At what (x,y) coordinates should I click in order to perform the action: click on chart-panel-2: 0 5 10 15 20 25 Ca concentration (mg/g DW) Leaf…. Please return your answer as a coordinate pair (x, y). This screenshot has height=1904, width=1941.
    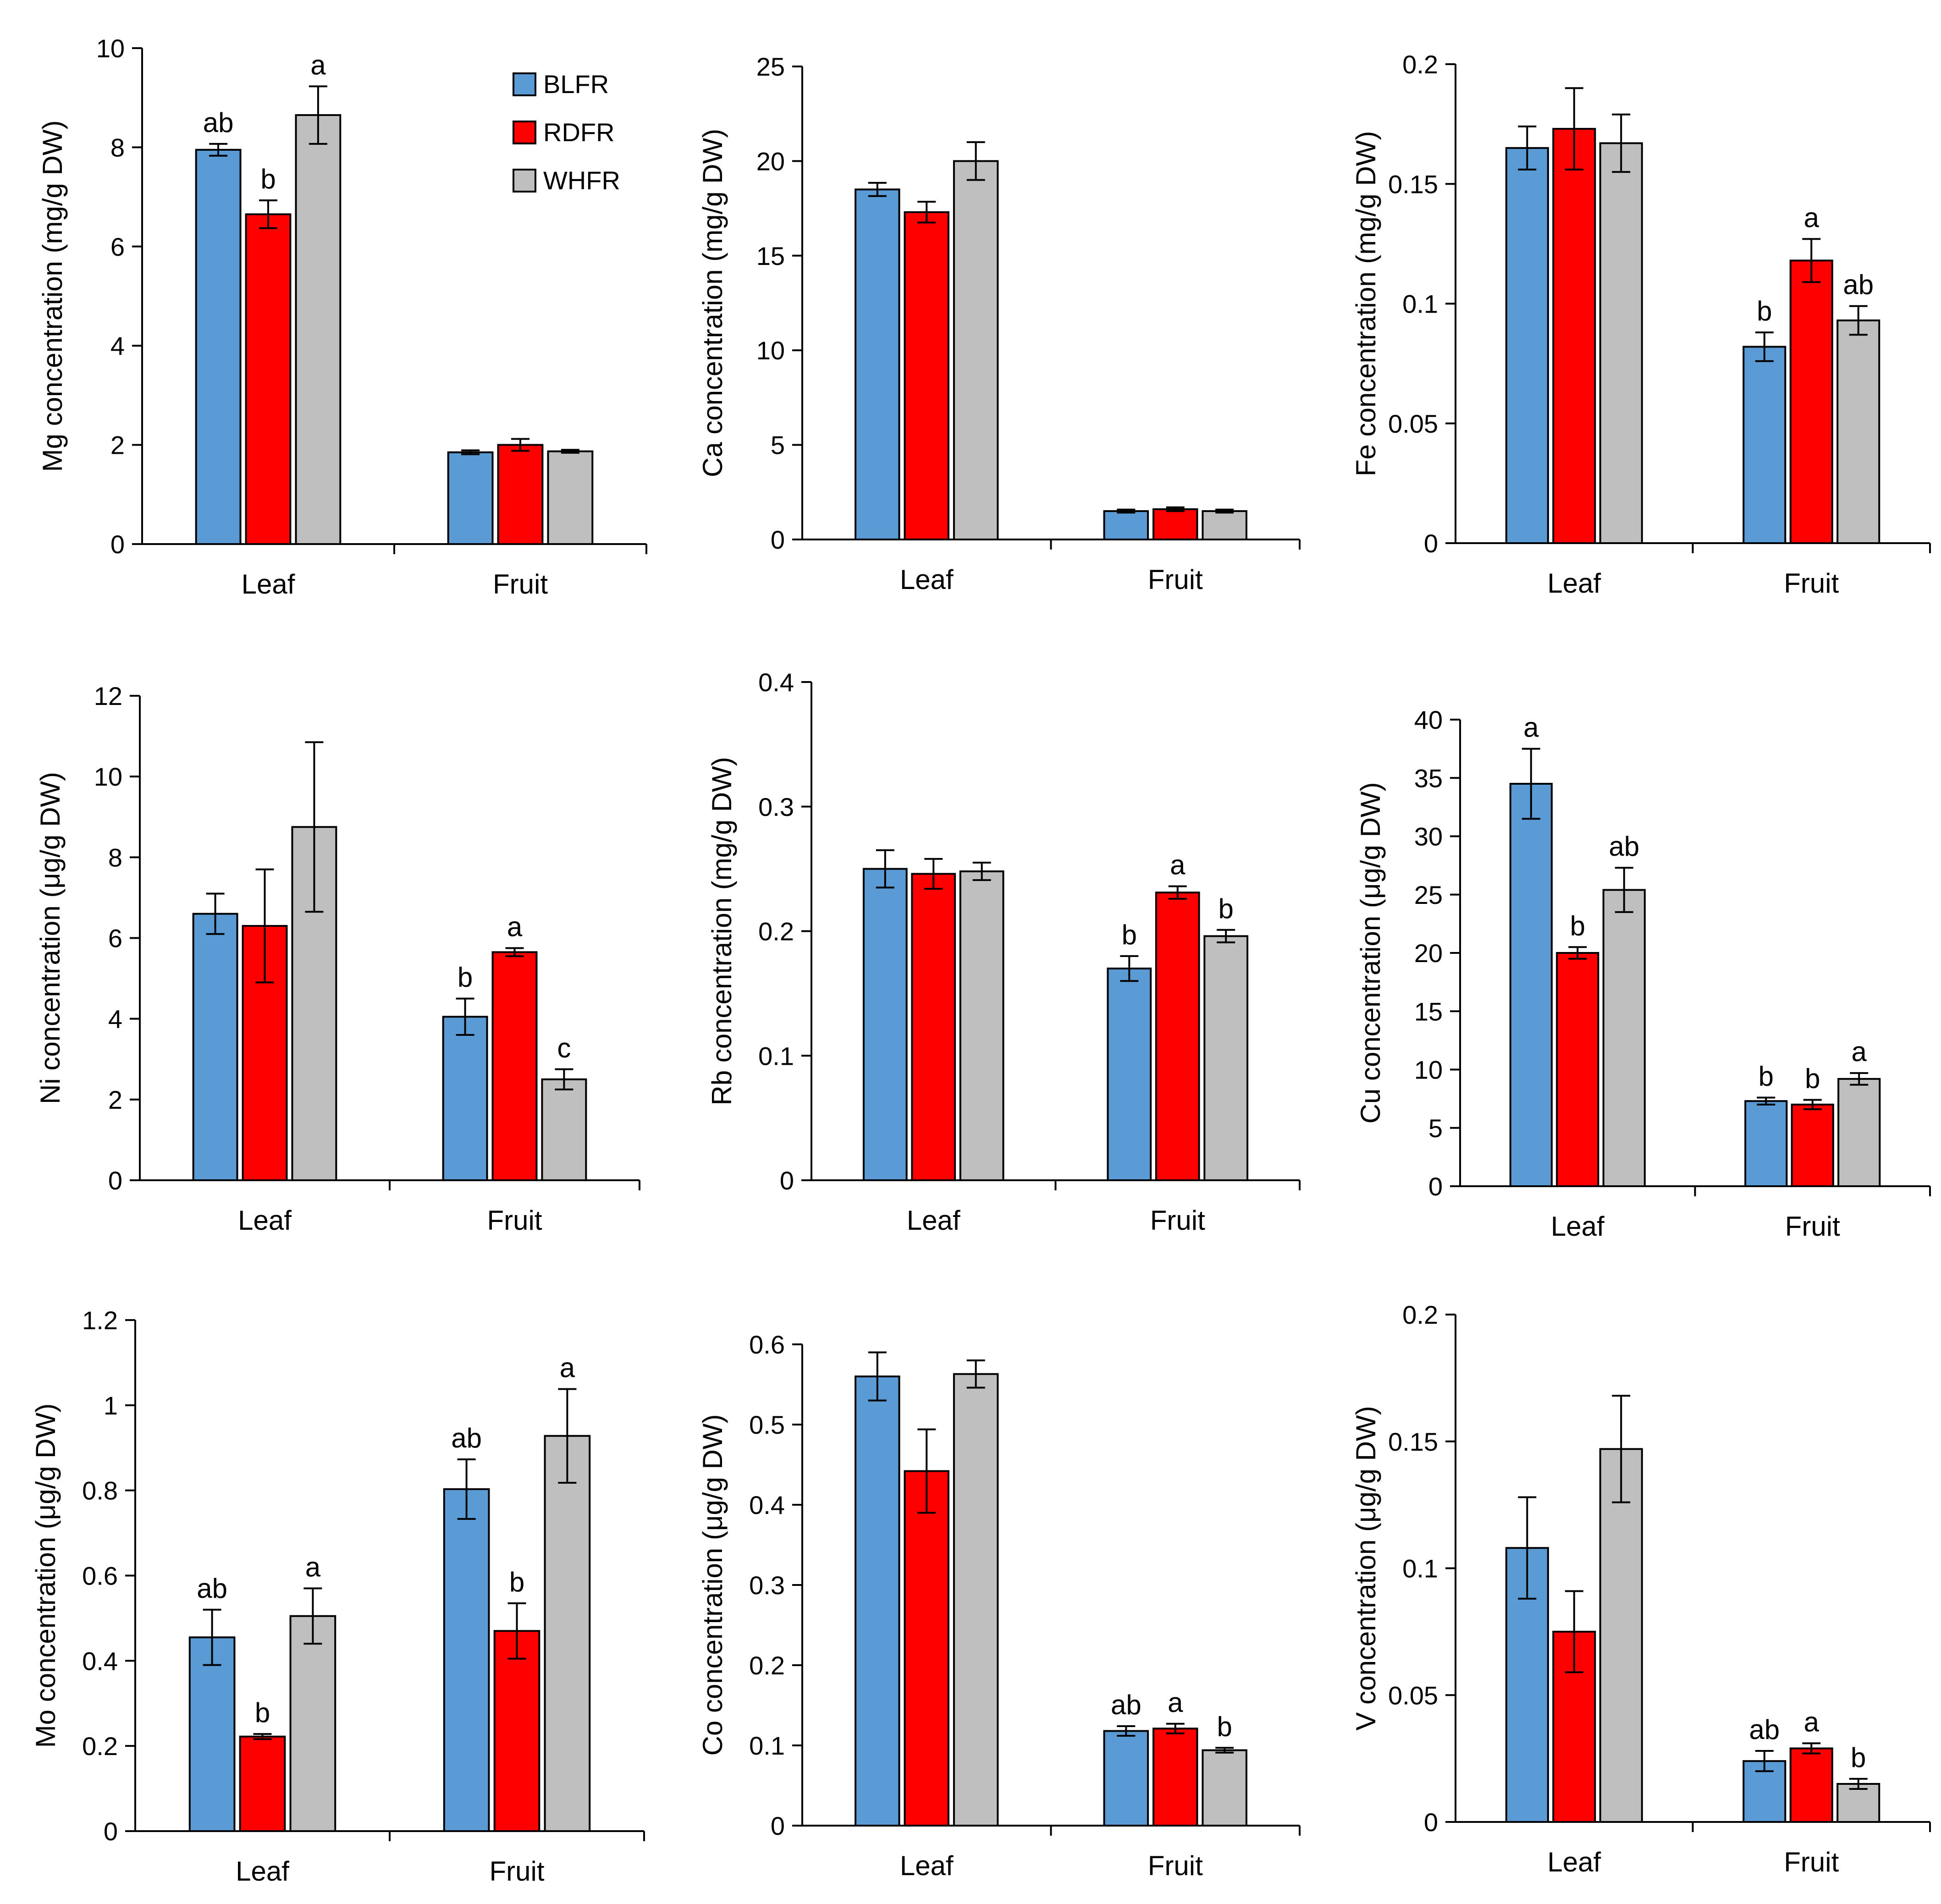
    Looking at the image, I should click on (999, 323).